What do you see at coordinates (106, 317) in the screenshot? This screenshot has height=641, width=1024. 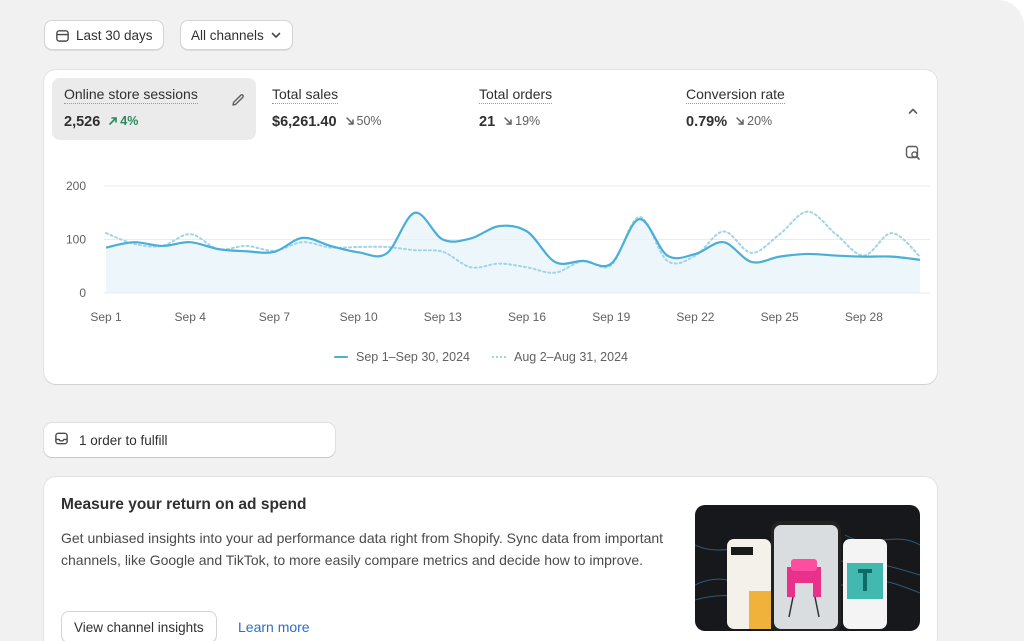 I see `x-tick-label: Sep 1` at bounding box center [106, 317].